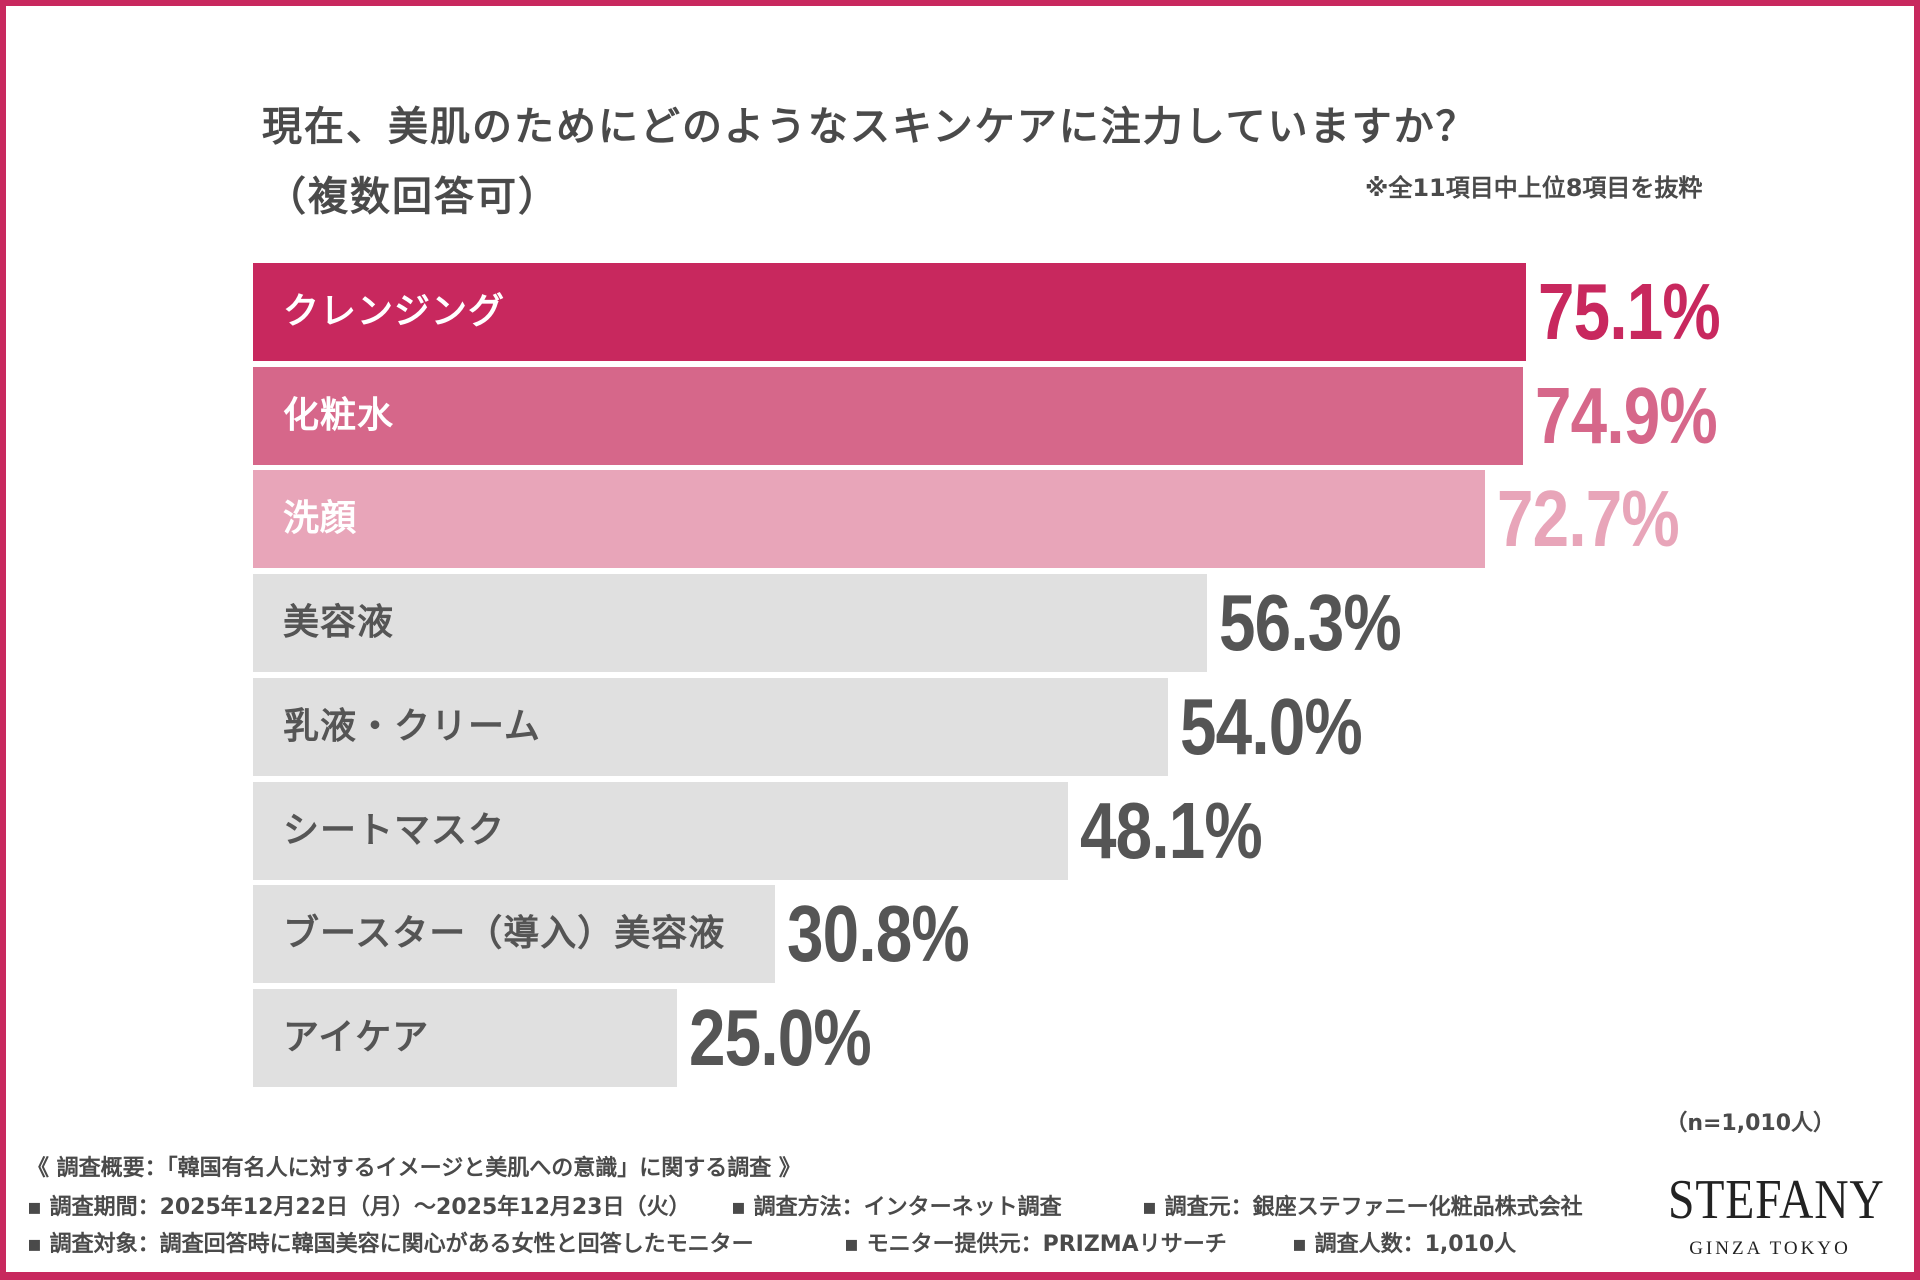 The height and width of the screenshot is (1280, 1920). Describe the element at coordinates (390, 1244) in the screenshot. I see `survey-target: ▪ 調査対象：調査回答時に韓国美容に関心がある女性と回答したモニター` at that location.